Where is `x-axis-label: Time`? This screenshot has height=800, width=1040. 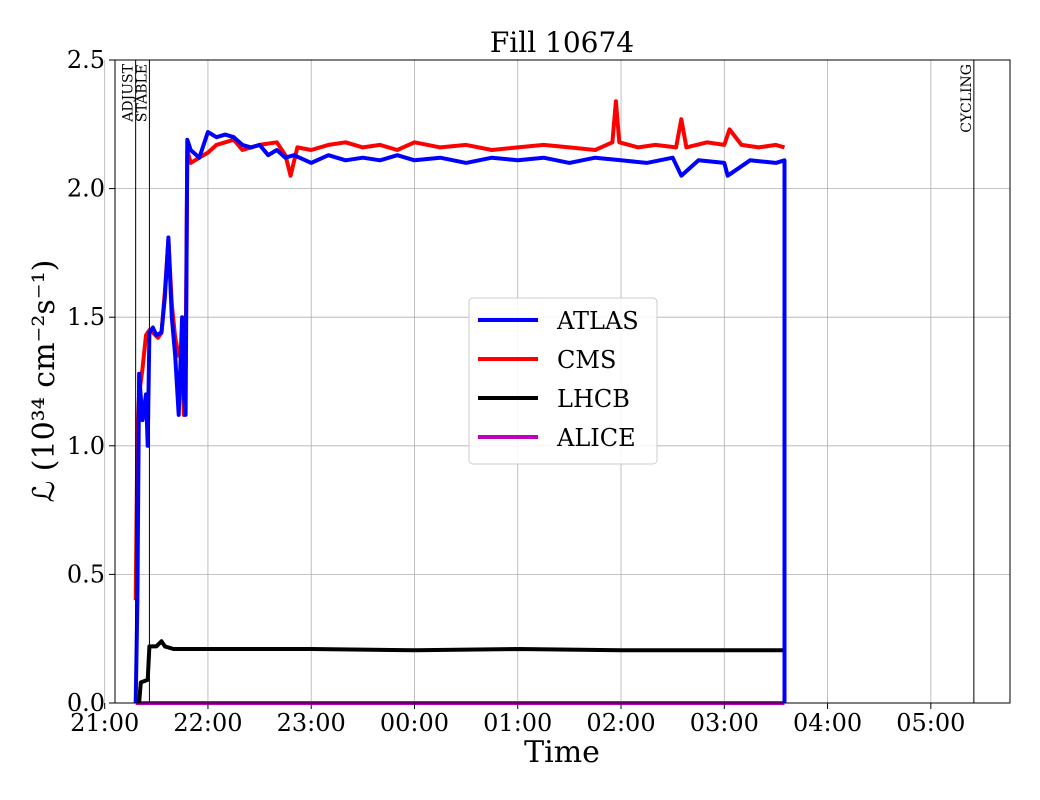
x-axis-label: Time is located at coordinates (562, 752).